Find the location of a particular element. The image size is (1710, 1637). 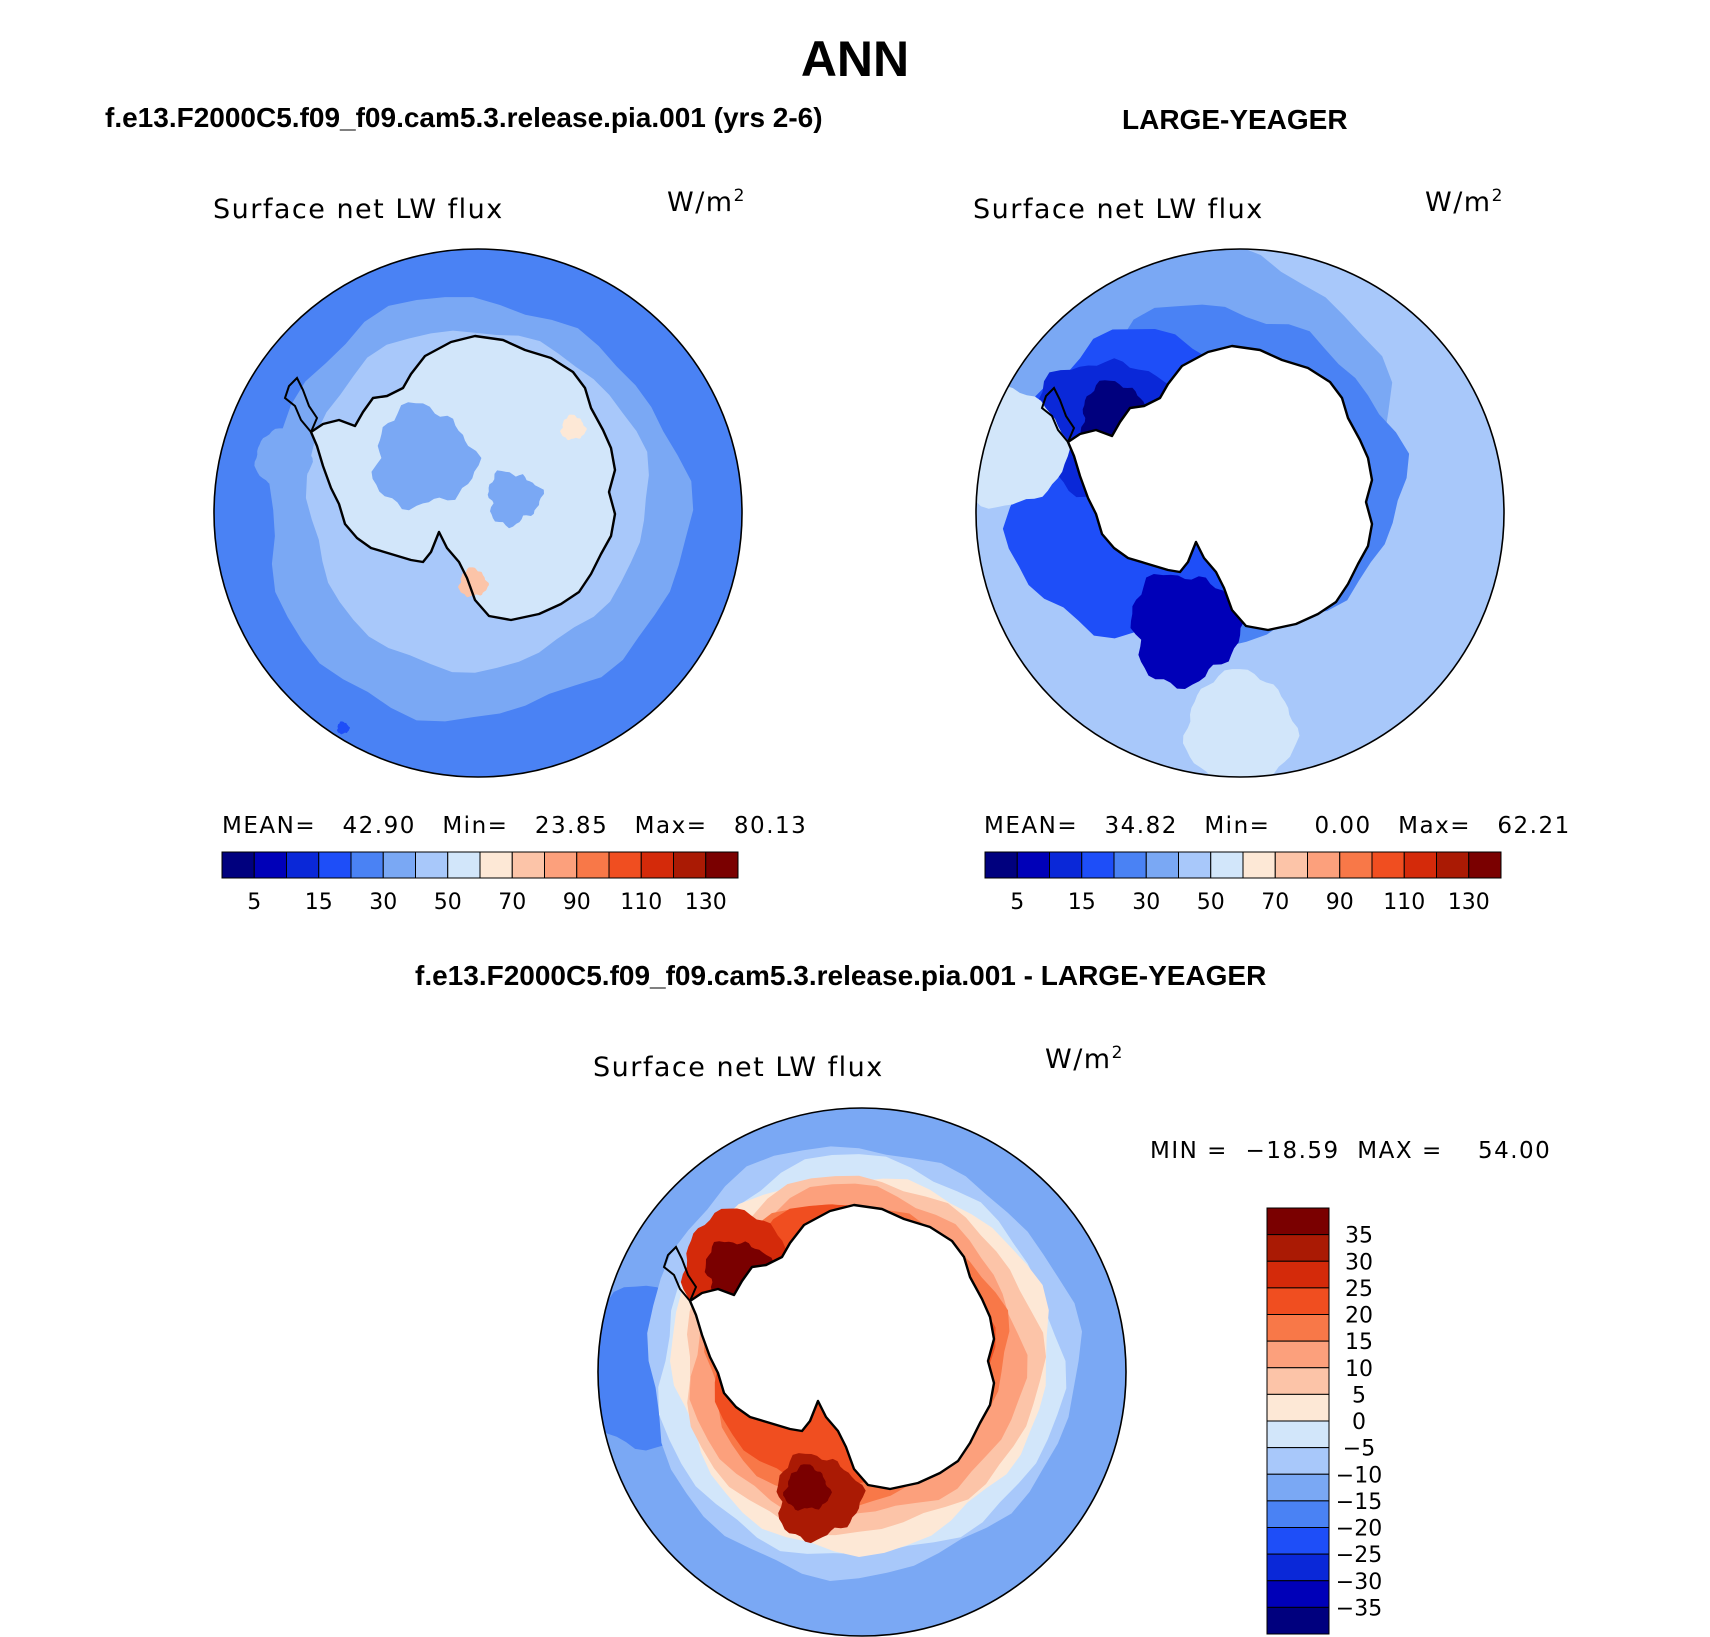

model-colorbar-tick-label: 130 is located at coordinates (706, 902).